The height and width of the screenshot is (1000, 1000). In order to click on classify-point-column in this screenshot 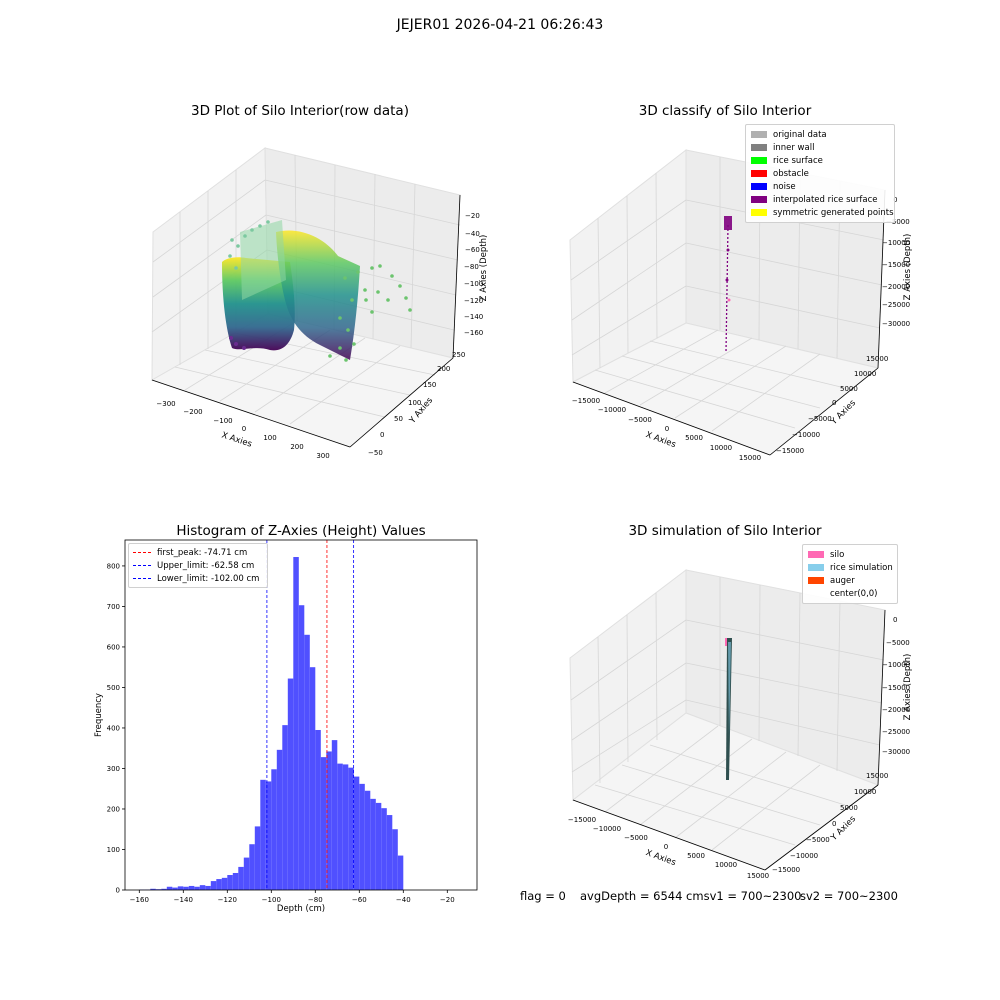, I will do `click(728, 284)`.